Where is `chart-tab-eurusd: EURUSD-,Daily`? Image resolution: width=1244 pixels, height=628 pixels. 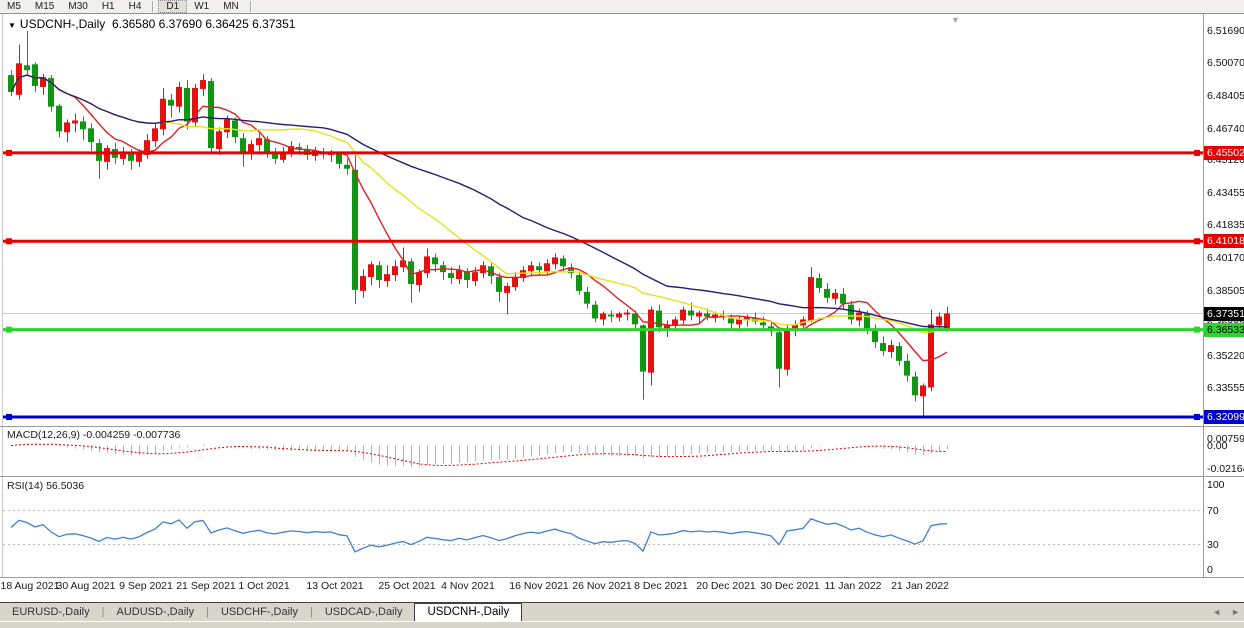 chart-tab-eurusd: EURUSD-,Daily is located at coordinates (51, 612).